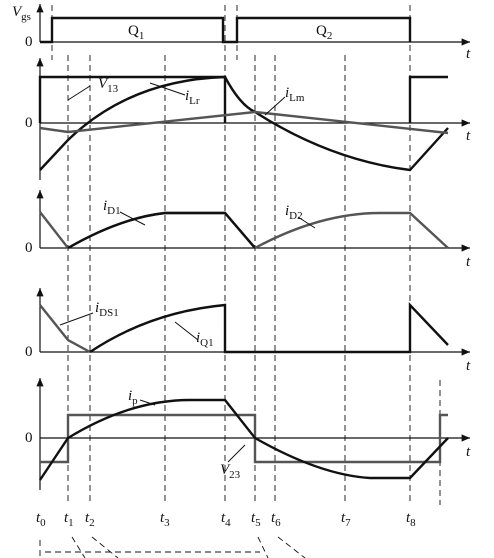 The height and width of the screenshot is (558, 494). I want to click on label: t5, so click(256, 519).